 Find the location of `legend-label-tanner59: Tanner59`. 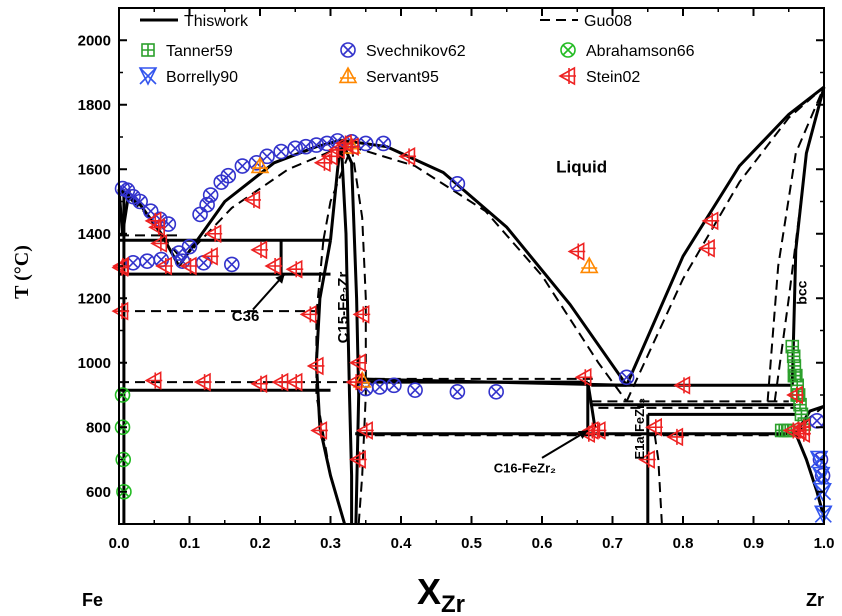

legend-label-tanner59: Tanner59 is located at coordinates (199, 51).